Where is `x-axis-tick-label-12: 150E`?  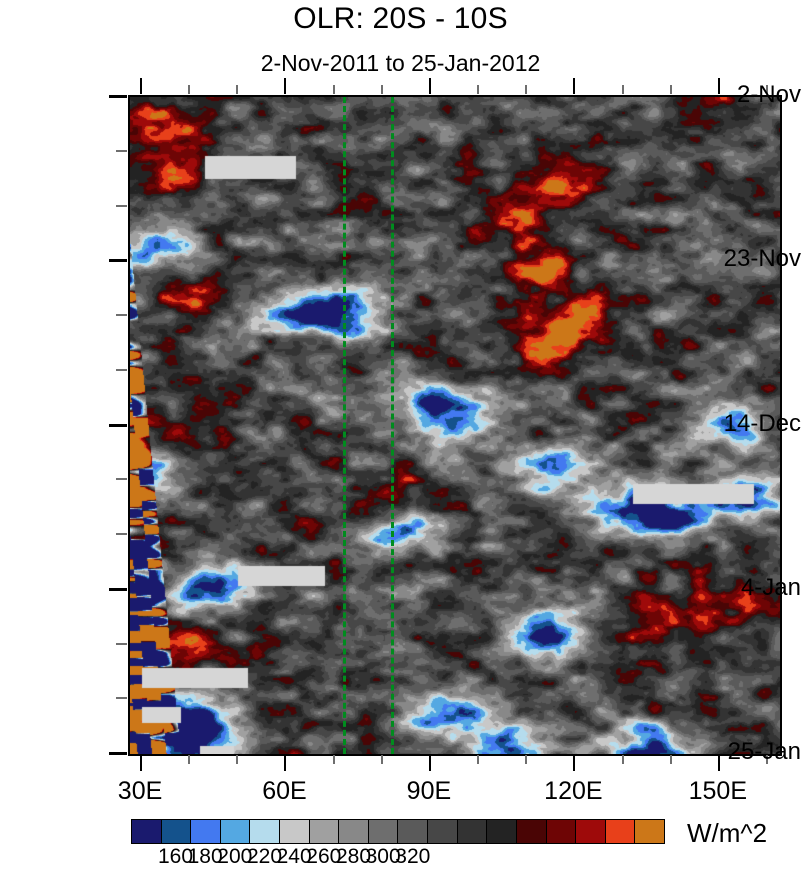
x-axis-tick-label-12: 150E is located at coordinates (718, 791).